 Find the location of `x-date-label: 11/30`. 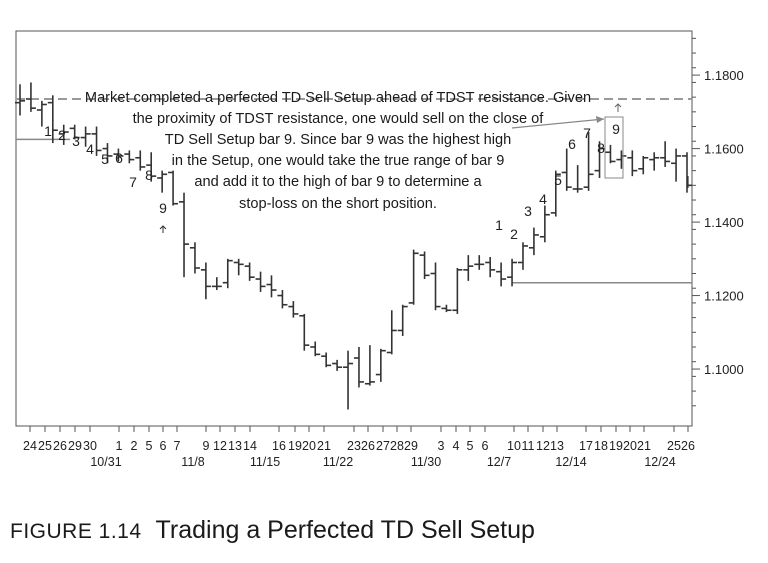

x-date-label: 11/30 is located at coordinates (426, 462).